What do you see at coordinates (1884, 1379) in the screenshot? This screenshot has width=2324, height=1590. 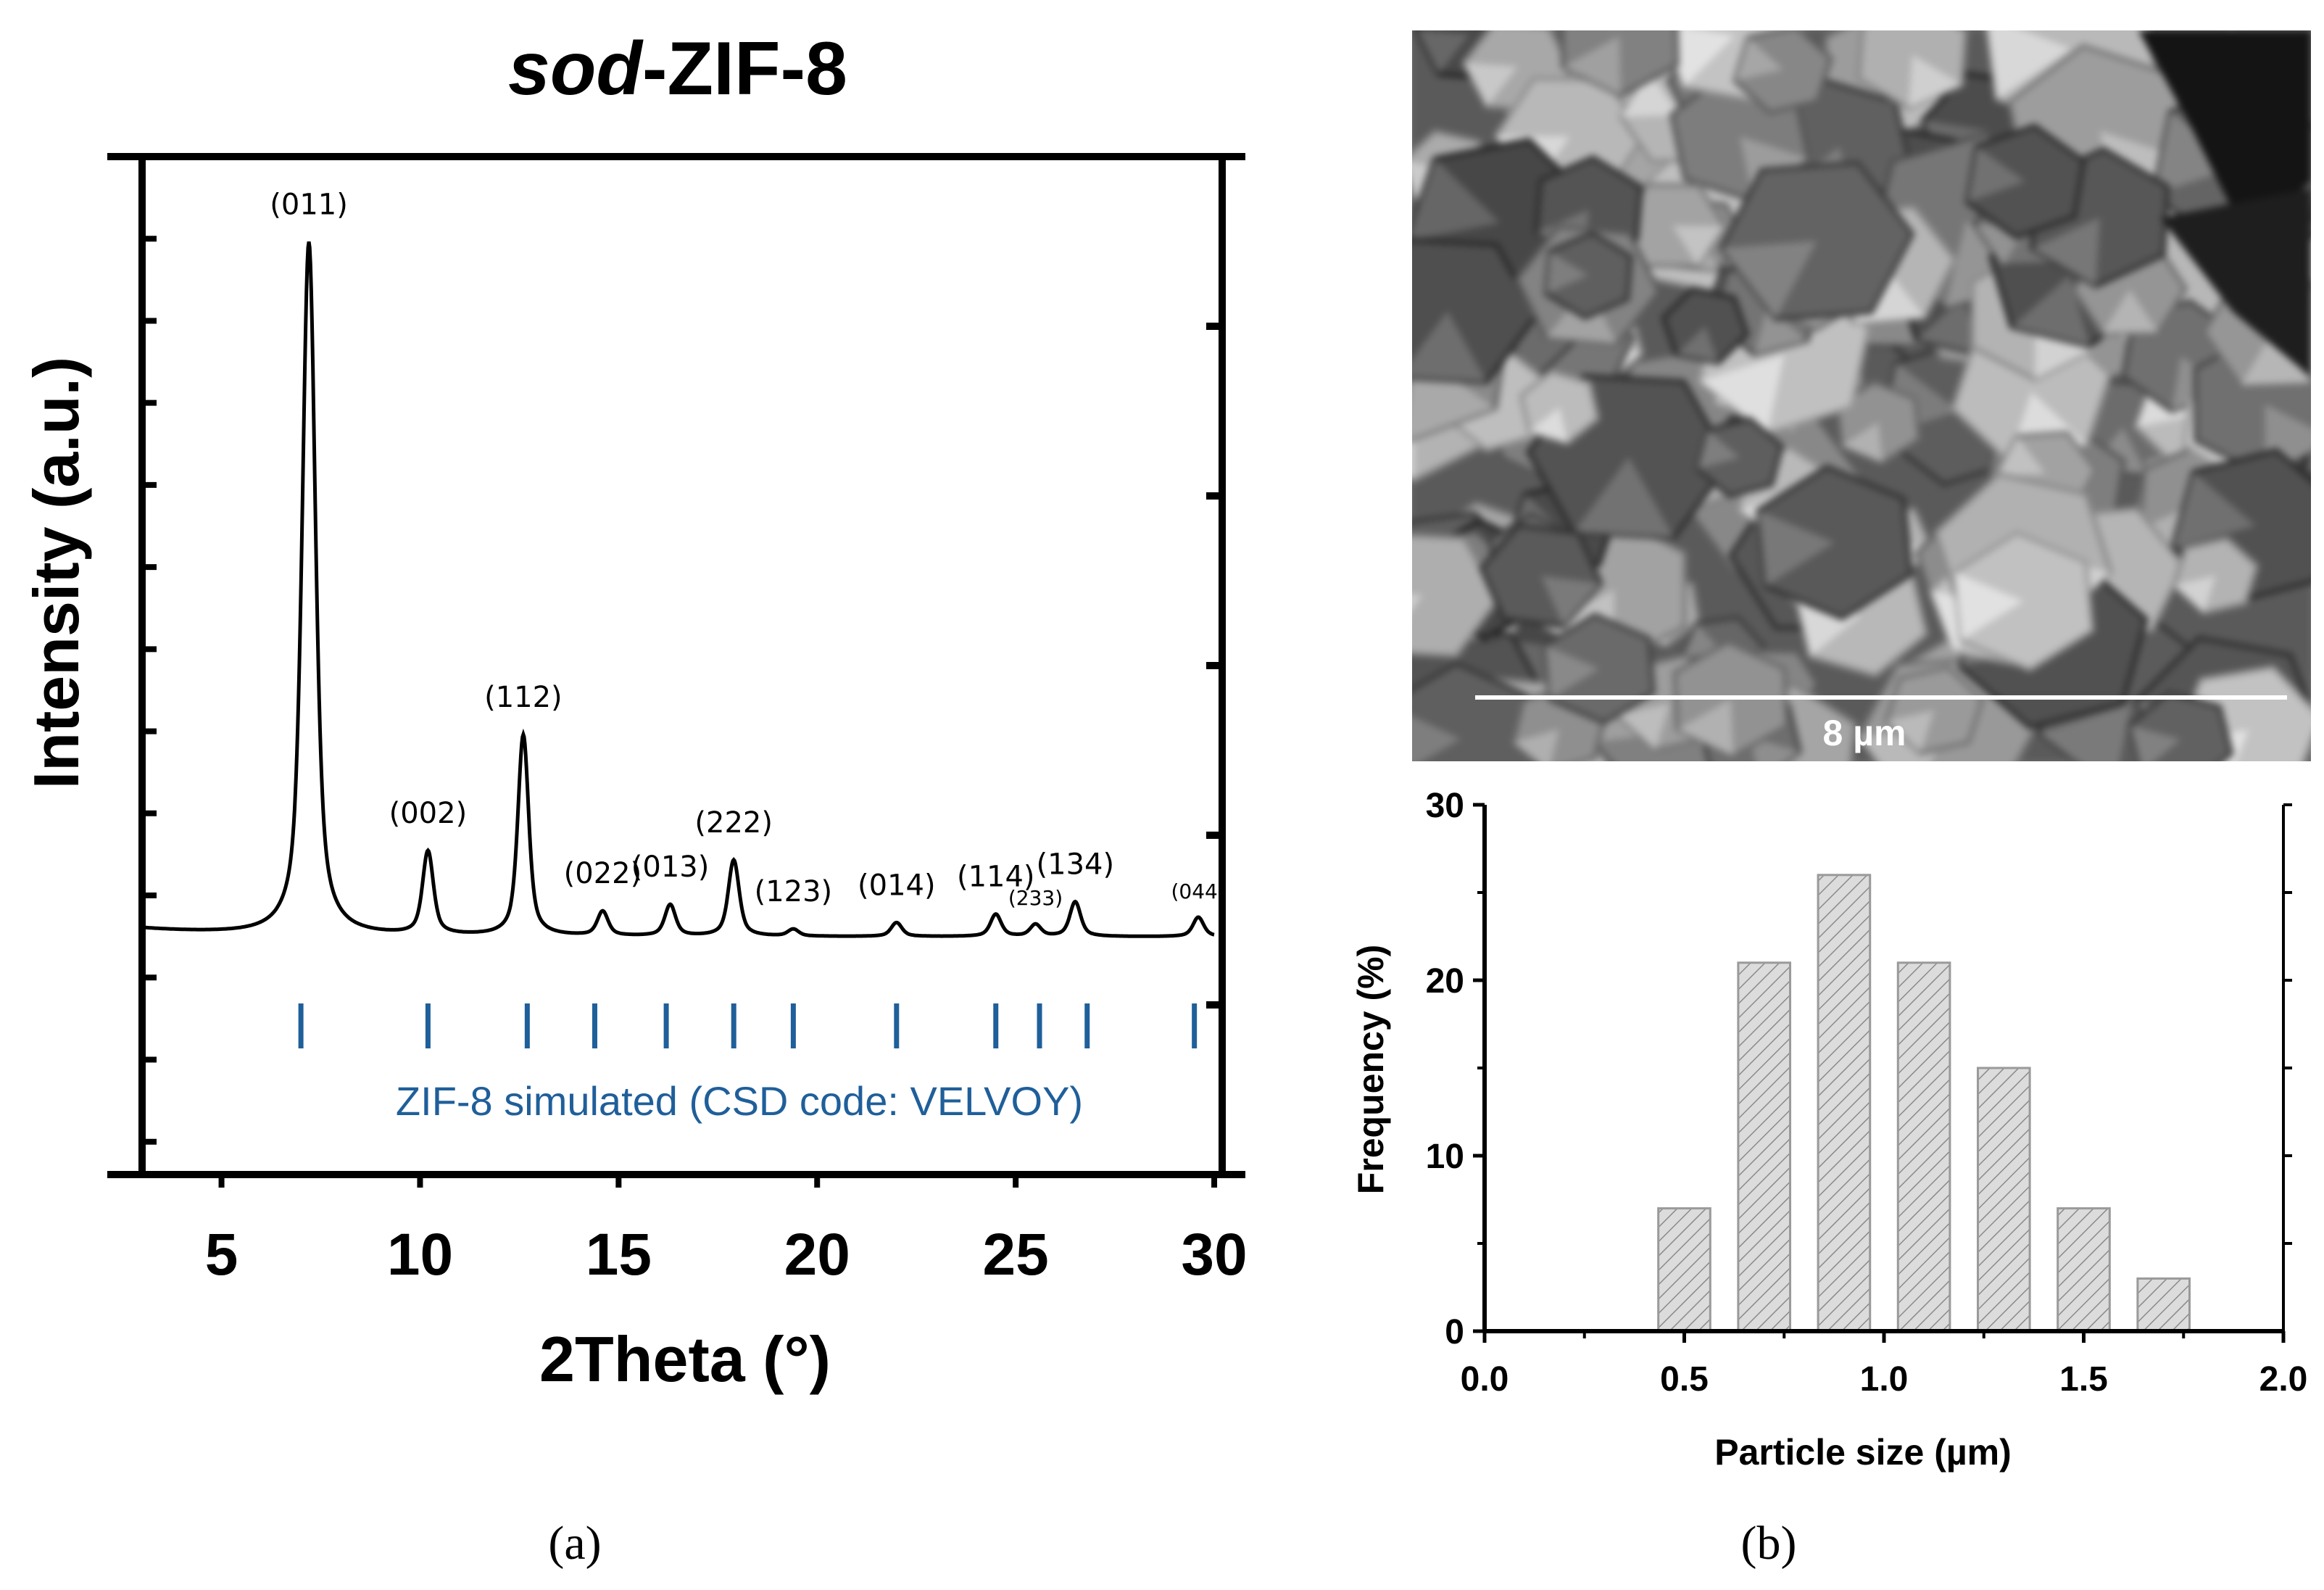 I see `histogram-x-tick-label: 1.0` at bounding box center [1884, 1379].